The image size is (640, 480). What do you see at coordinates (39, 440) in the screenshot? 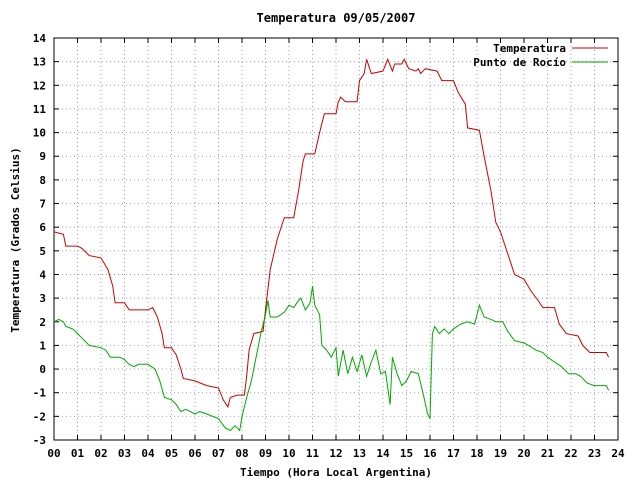
I see `y-tick-label: -3` at bounding box center [39, 440].